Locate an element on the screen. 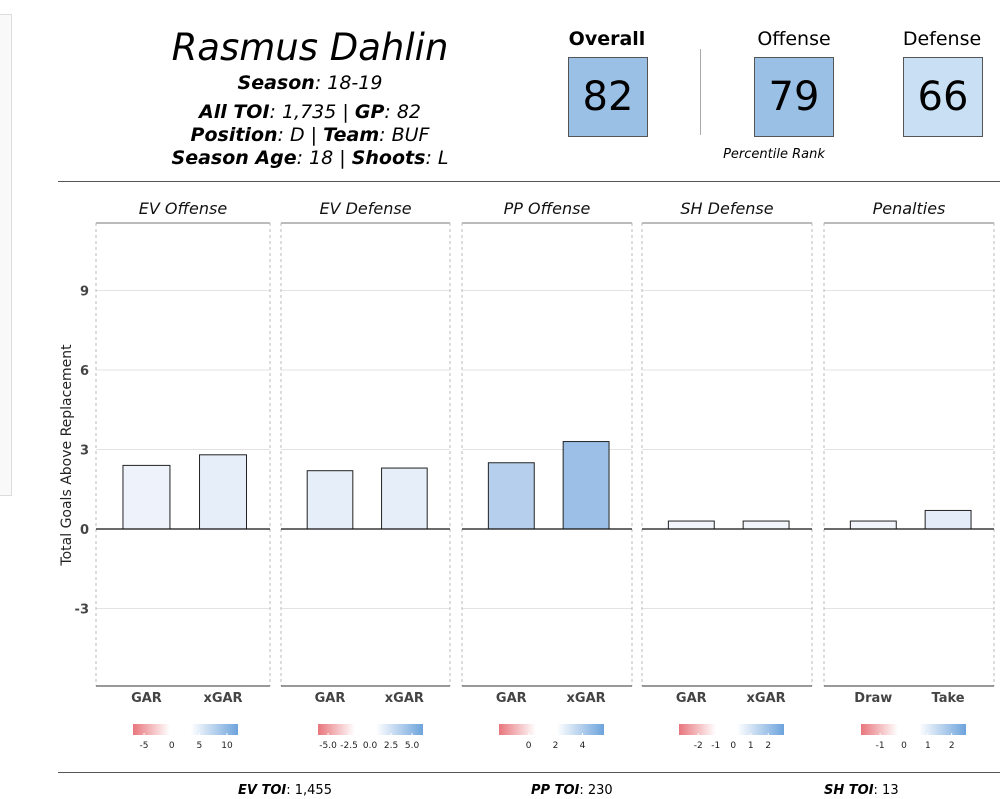 The image size is (1000, 799). rank-divider is located at coordinates (700, 92).